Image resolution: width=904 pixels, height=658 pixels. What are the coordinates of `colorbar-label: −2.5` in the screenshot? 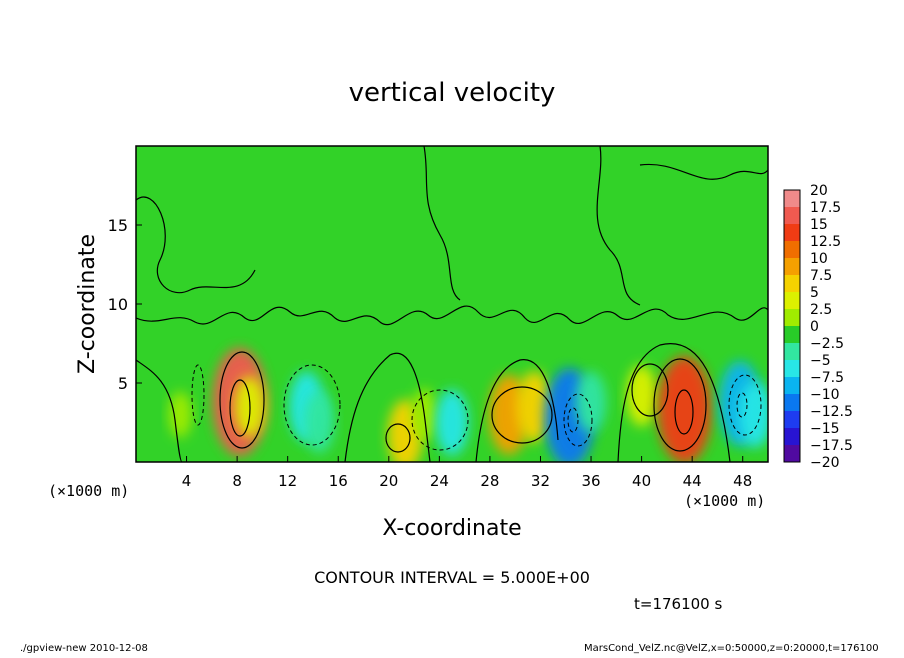 It's located at (827, 344).